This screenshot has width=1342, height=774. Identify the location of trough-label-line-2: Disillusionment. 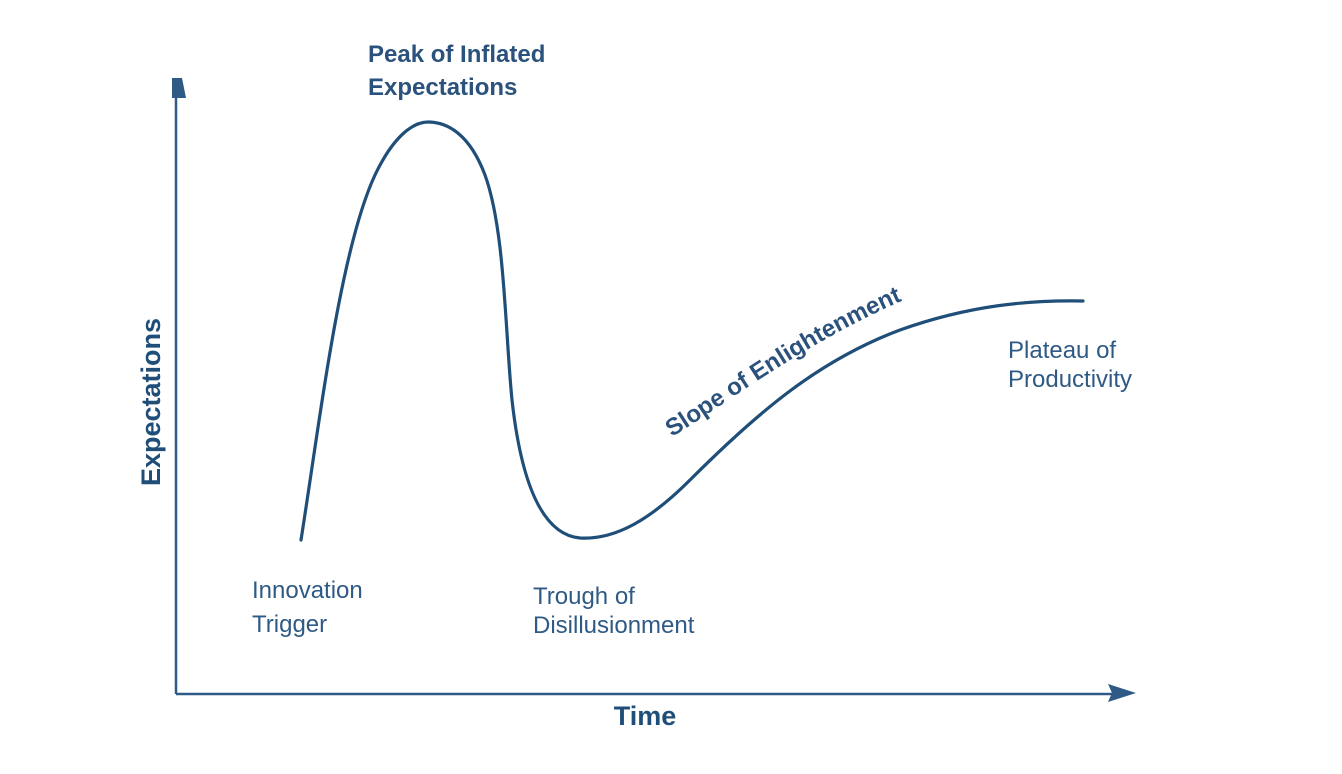
(614, 625).